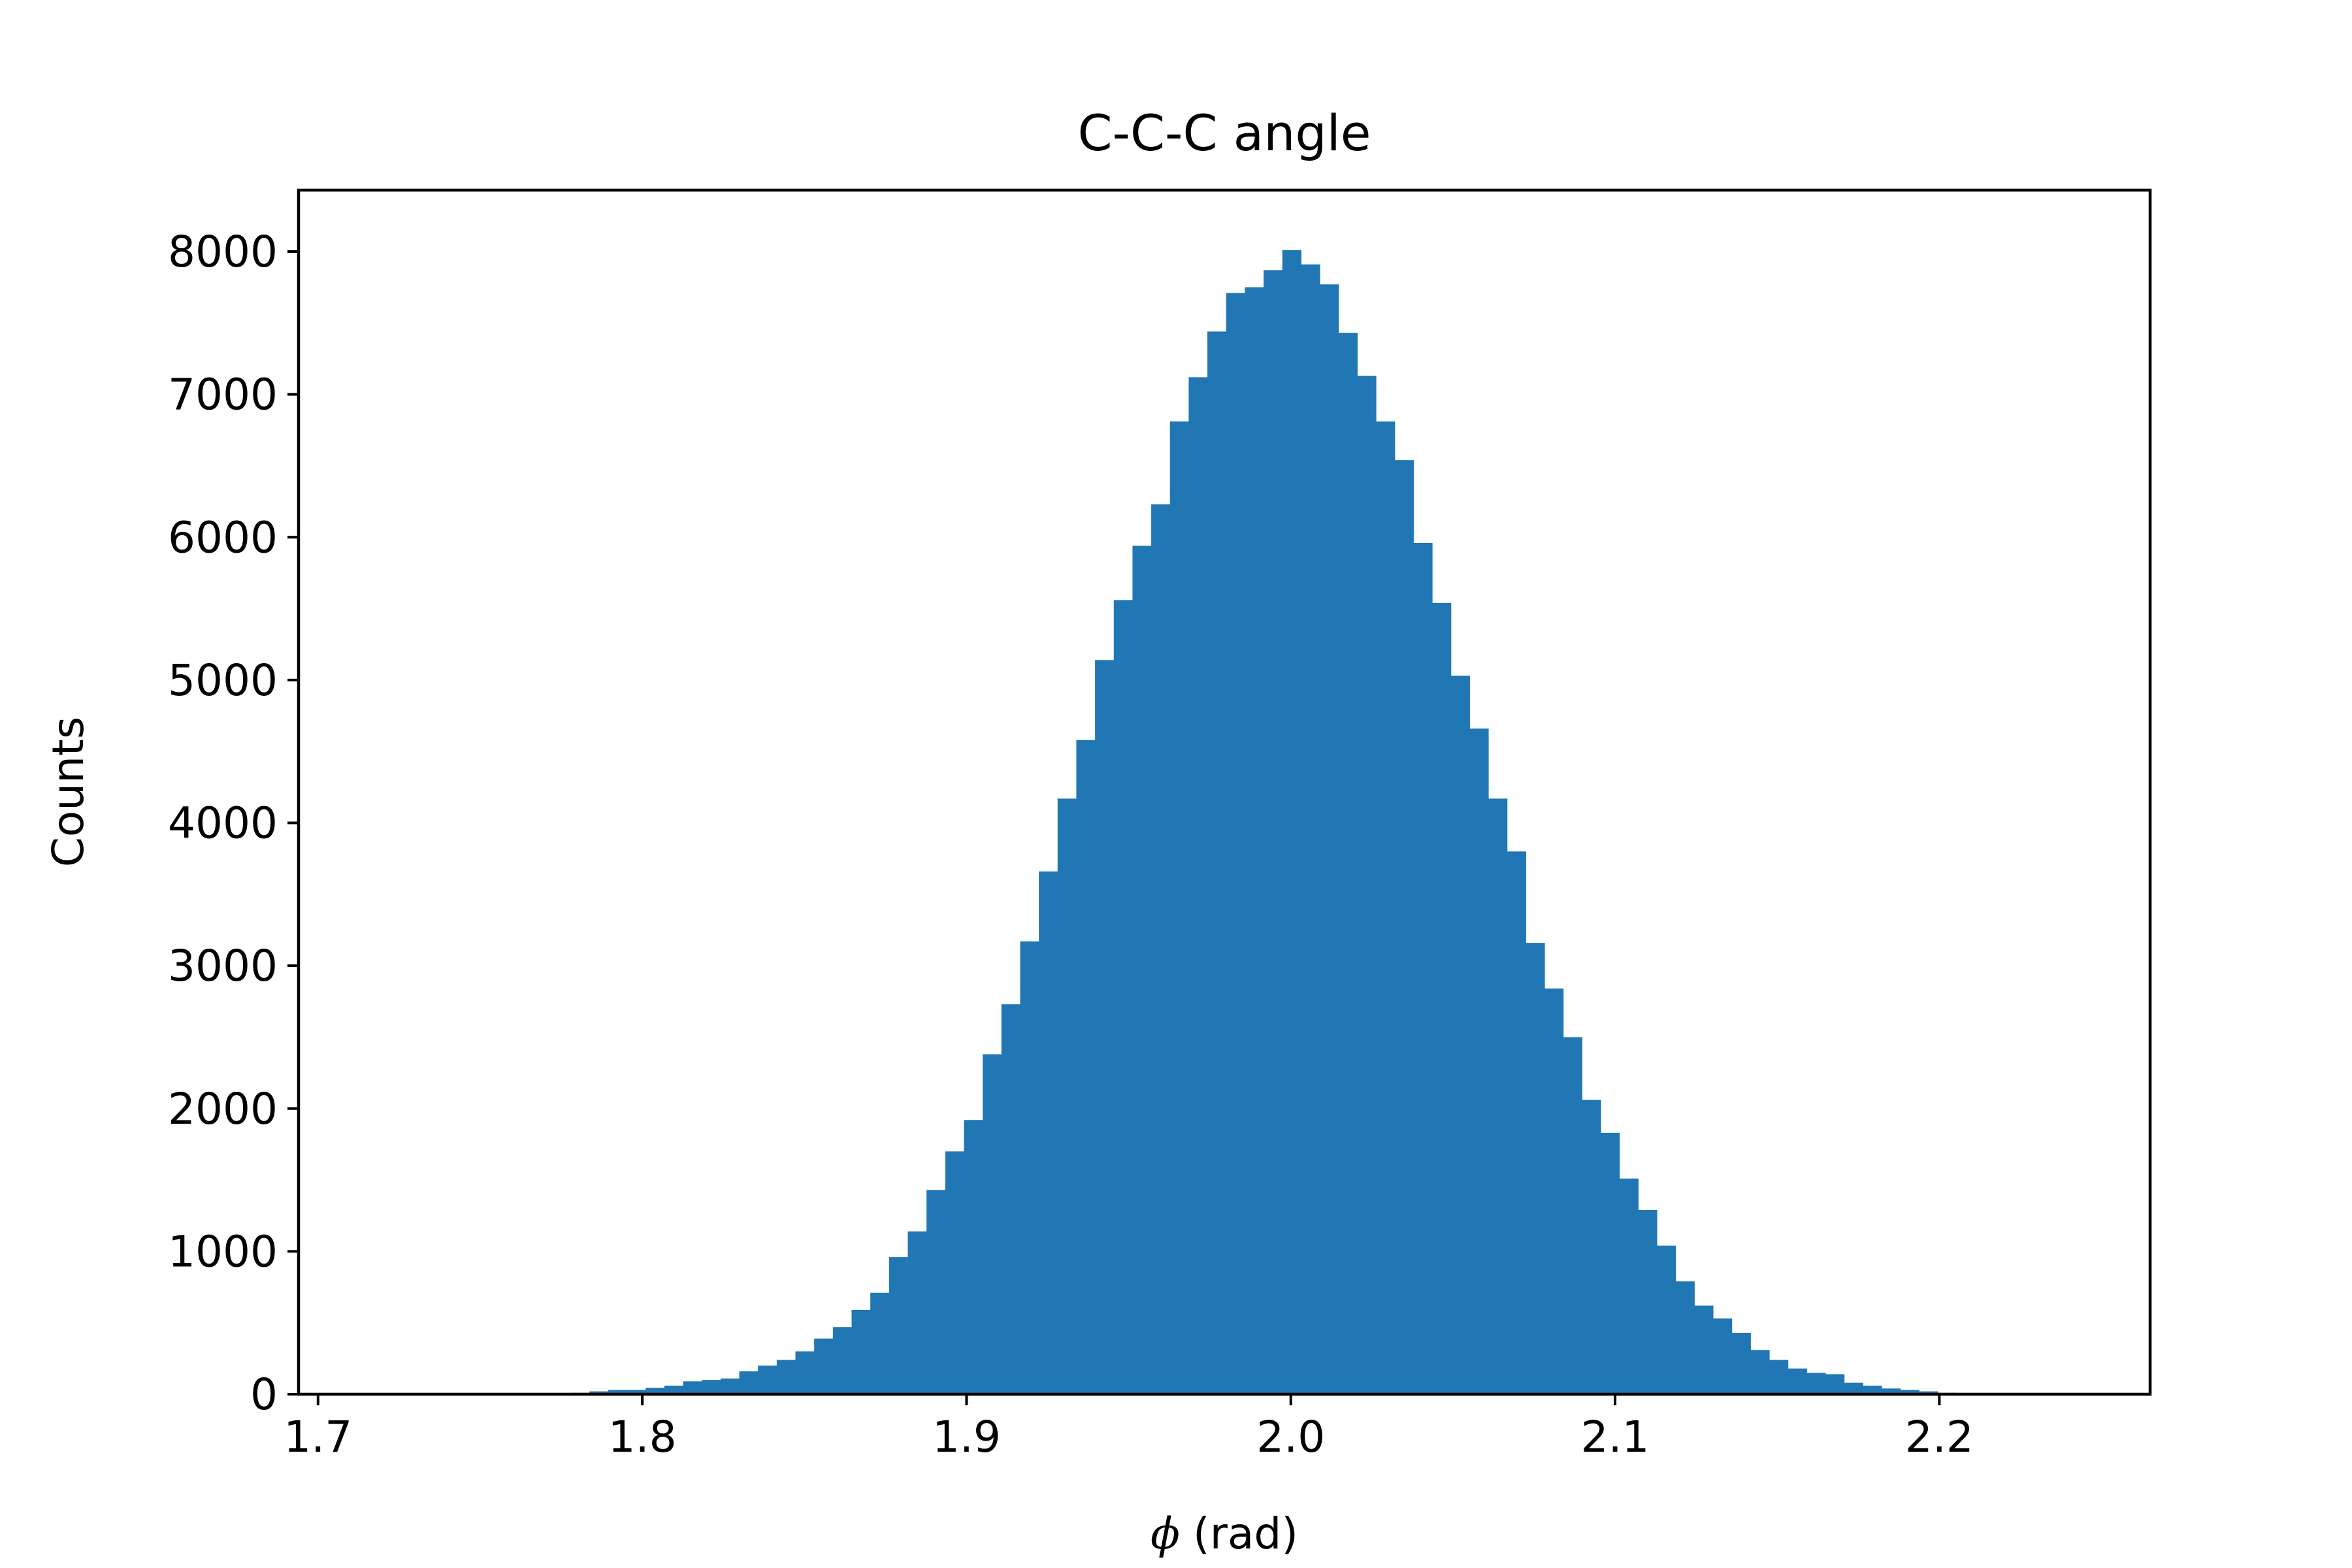 This screenshot has width=2352, height=1568. What do you see at coordinates (223, 537) in the screenshot?
I see `y-tick-label: 6000` at bounding box center [223, 537].